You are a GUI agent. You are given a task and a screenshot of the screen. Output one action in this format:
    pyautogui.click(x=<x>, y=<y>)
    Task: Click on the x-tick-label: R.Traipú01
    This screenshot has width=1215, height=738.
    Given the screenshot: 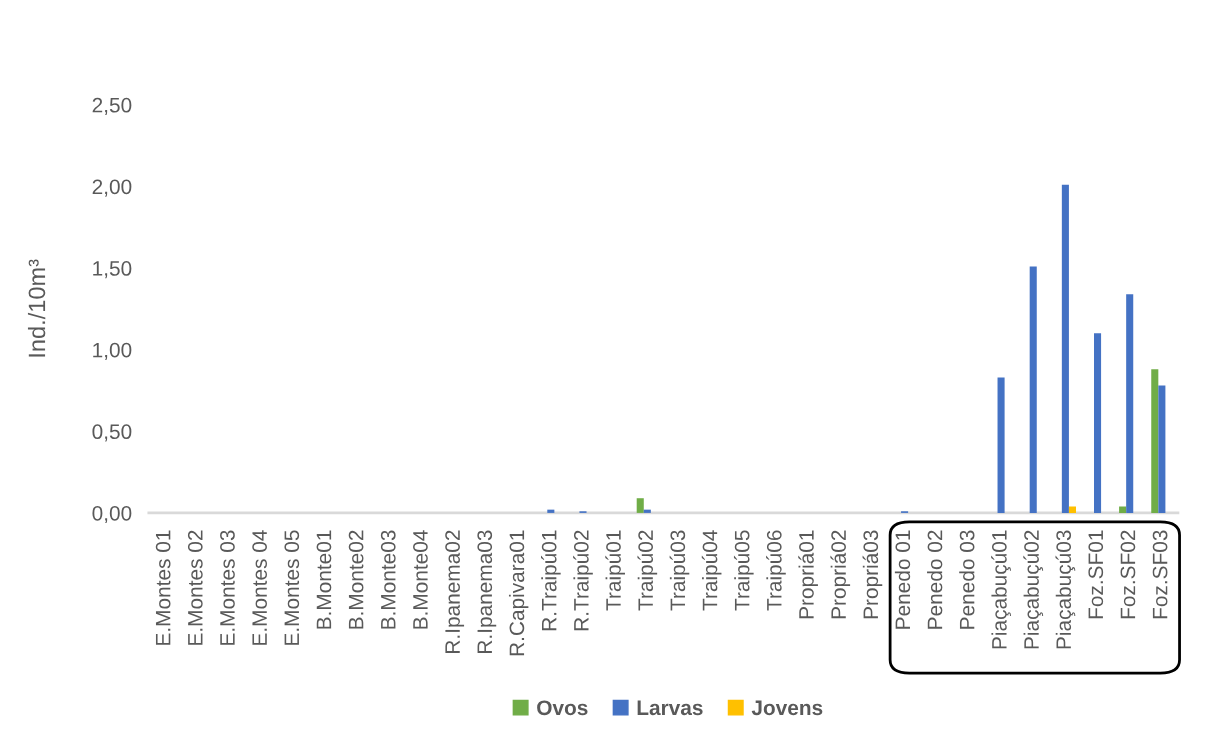 What is the action you would take?
    pyautogui.click(x=551, y=580)
    